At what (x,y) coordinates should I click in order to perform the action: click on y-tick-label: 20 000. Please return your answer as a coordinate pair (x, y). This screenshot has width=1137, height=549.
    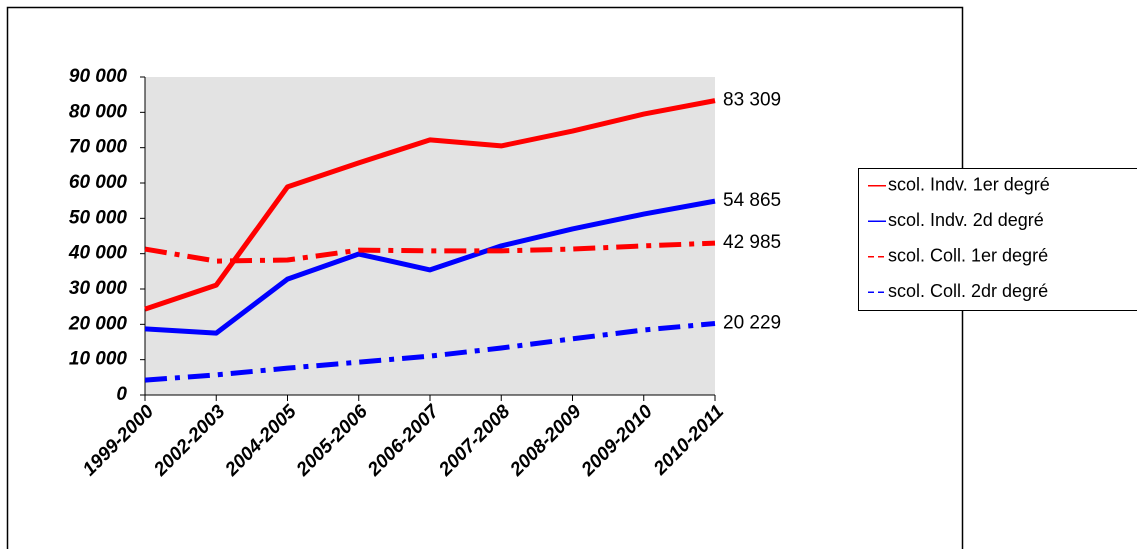
    Looking at the image, I should click on (98, 323).